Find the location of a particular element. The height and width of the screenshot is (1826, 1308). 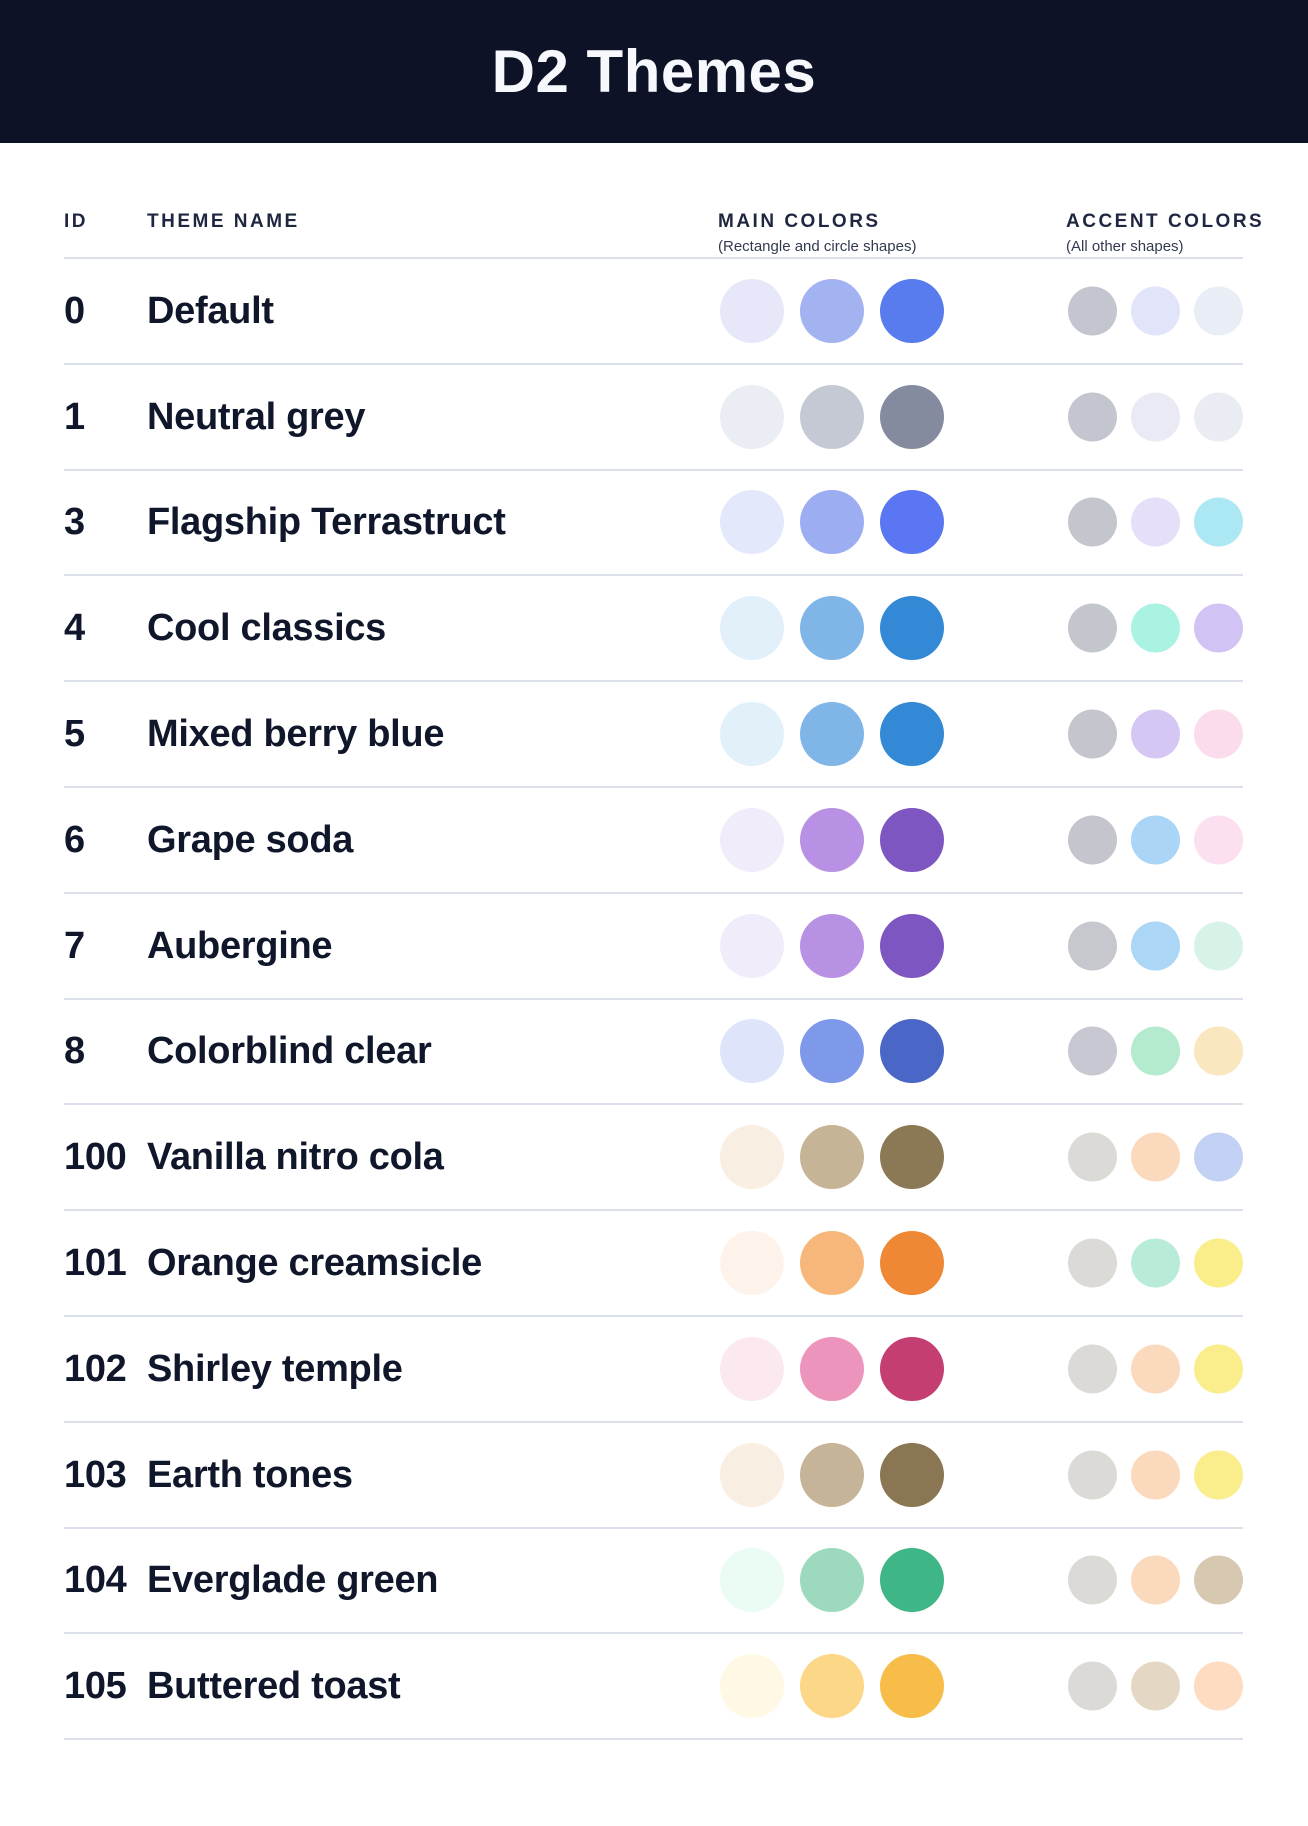

table-row: 1 Neutral grey is located at coordinates (653, 418).